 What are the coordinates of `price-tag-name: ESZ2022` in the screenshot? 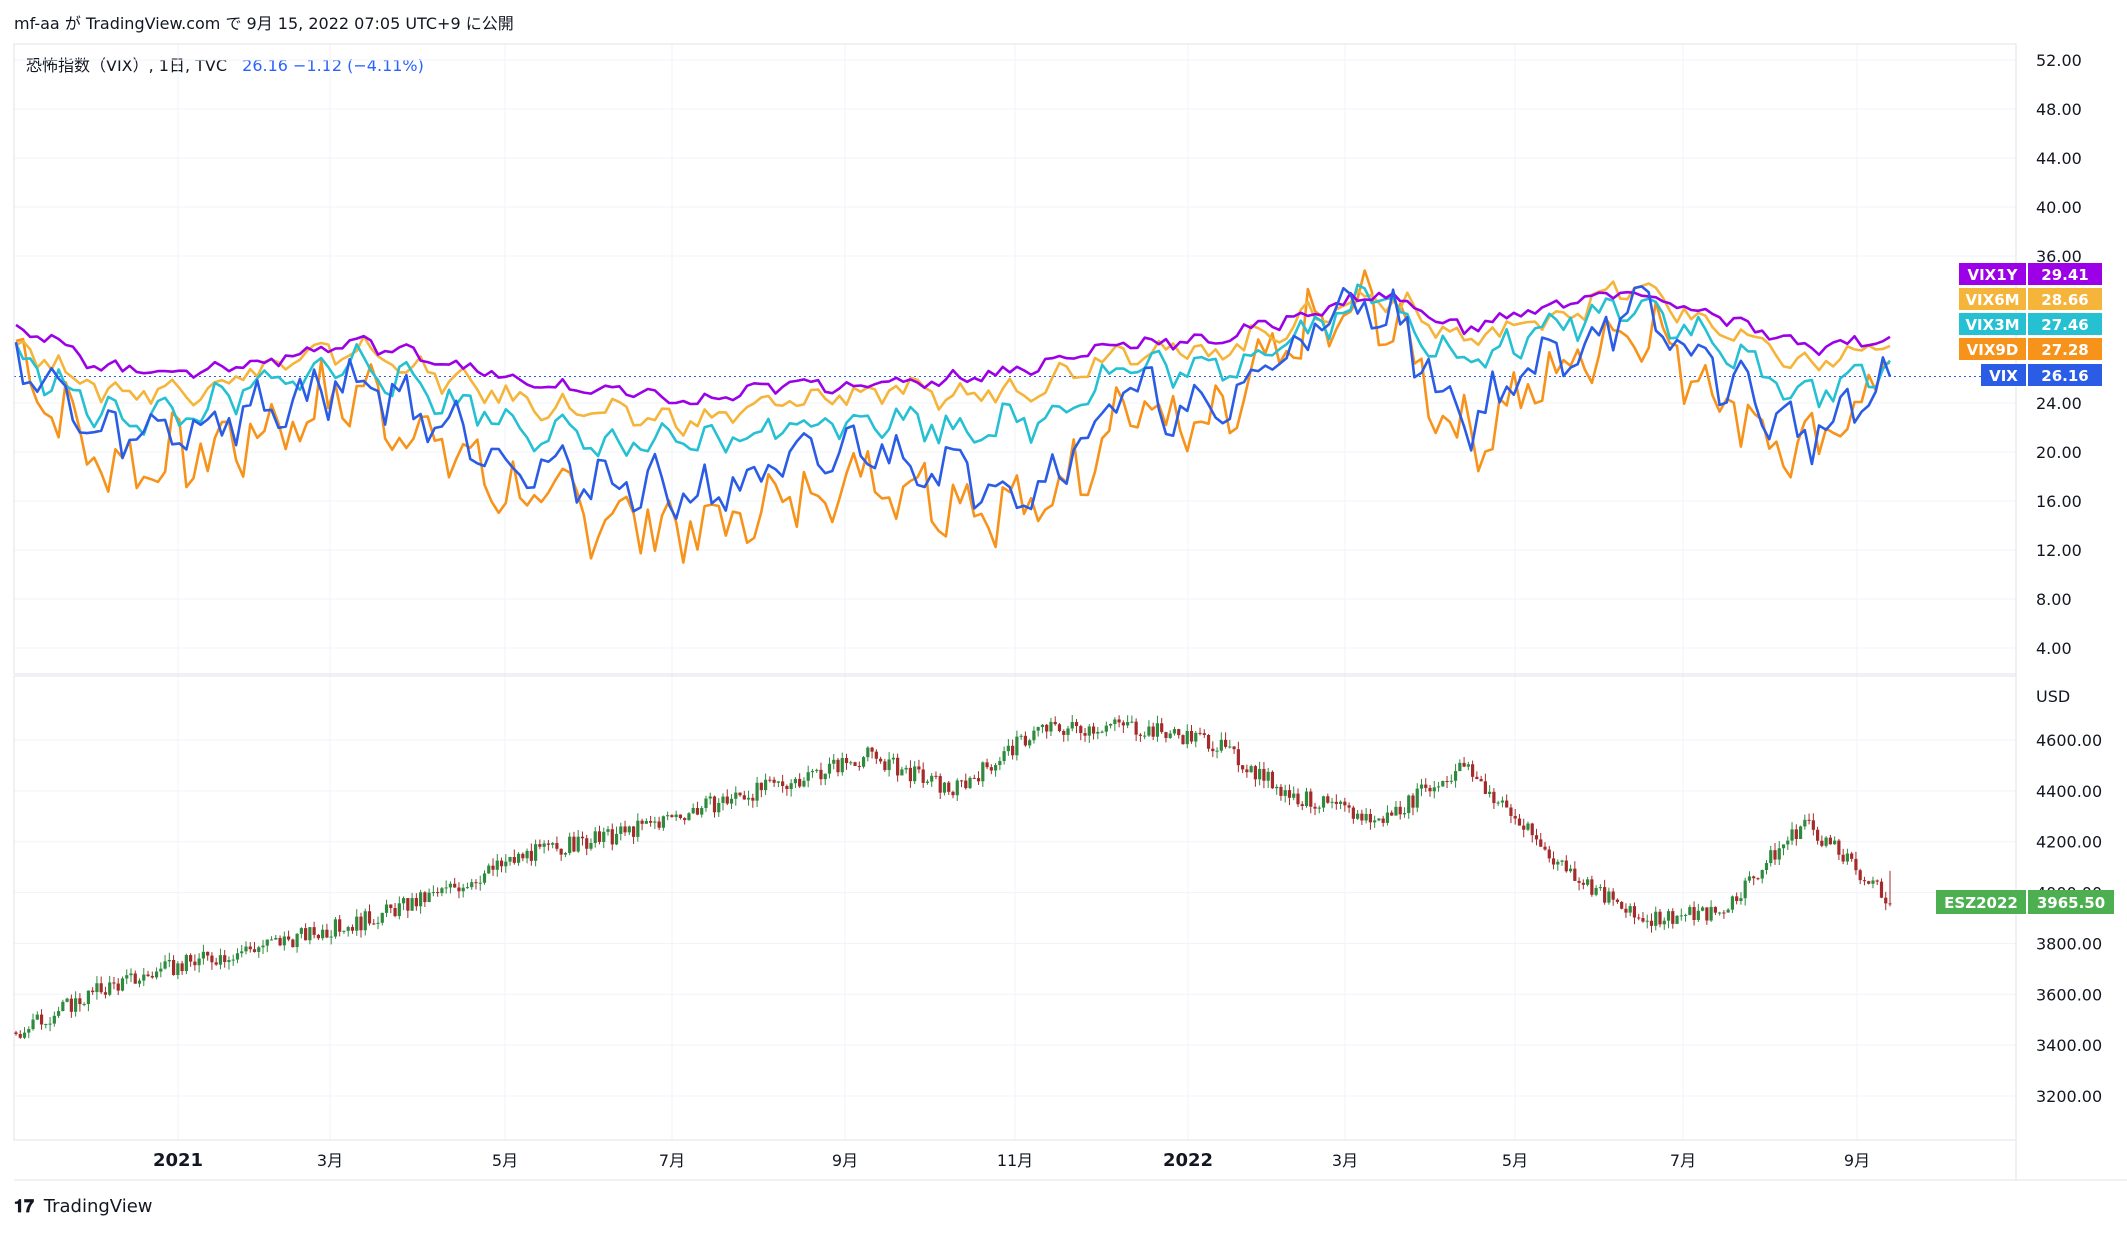 It's located at (1981, 903).